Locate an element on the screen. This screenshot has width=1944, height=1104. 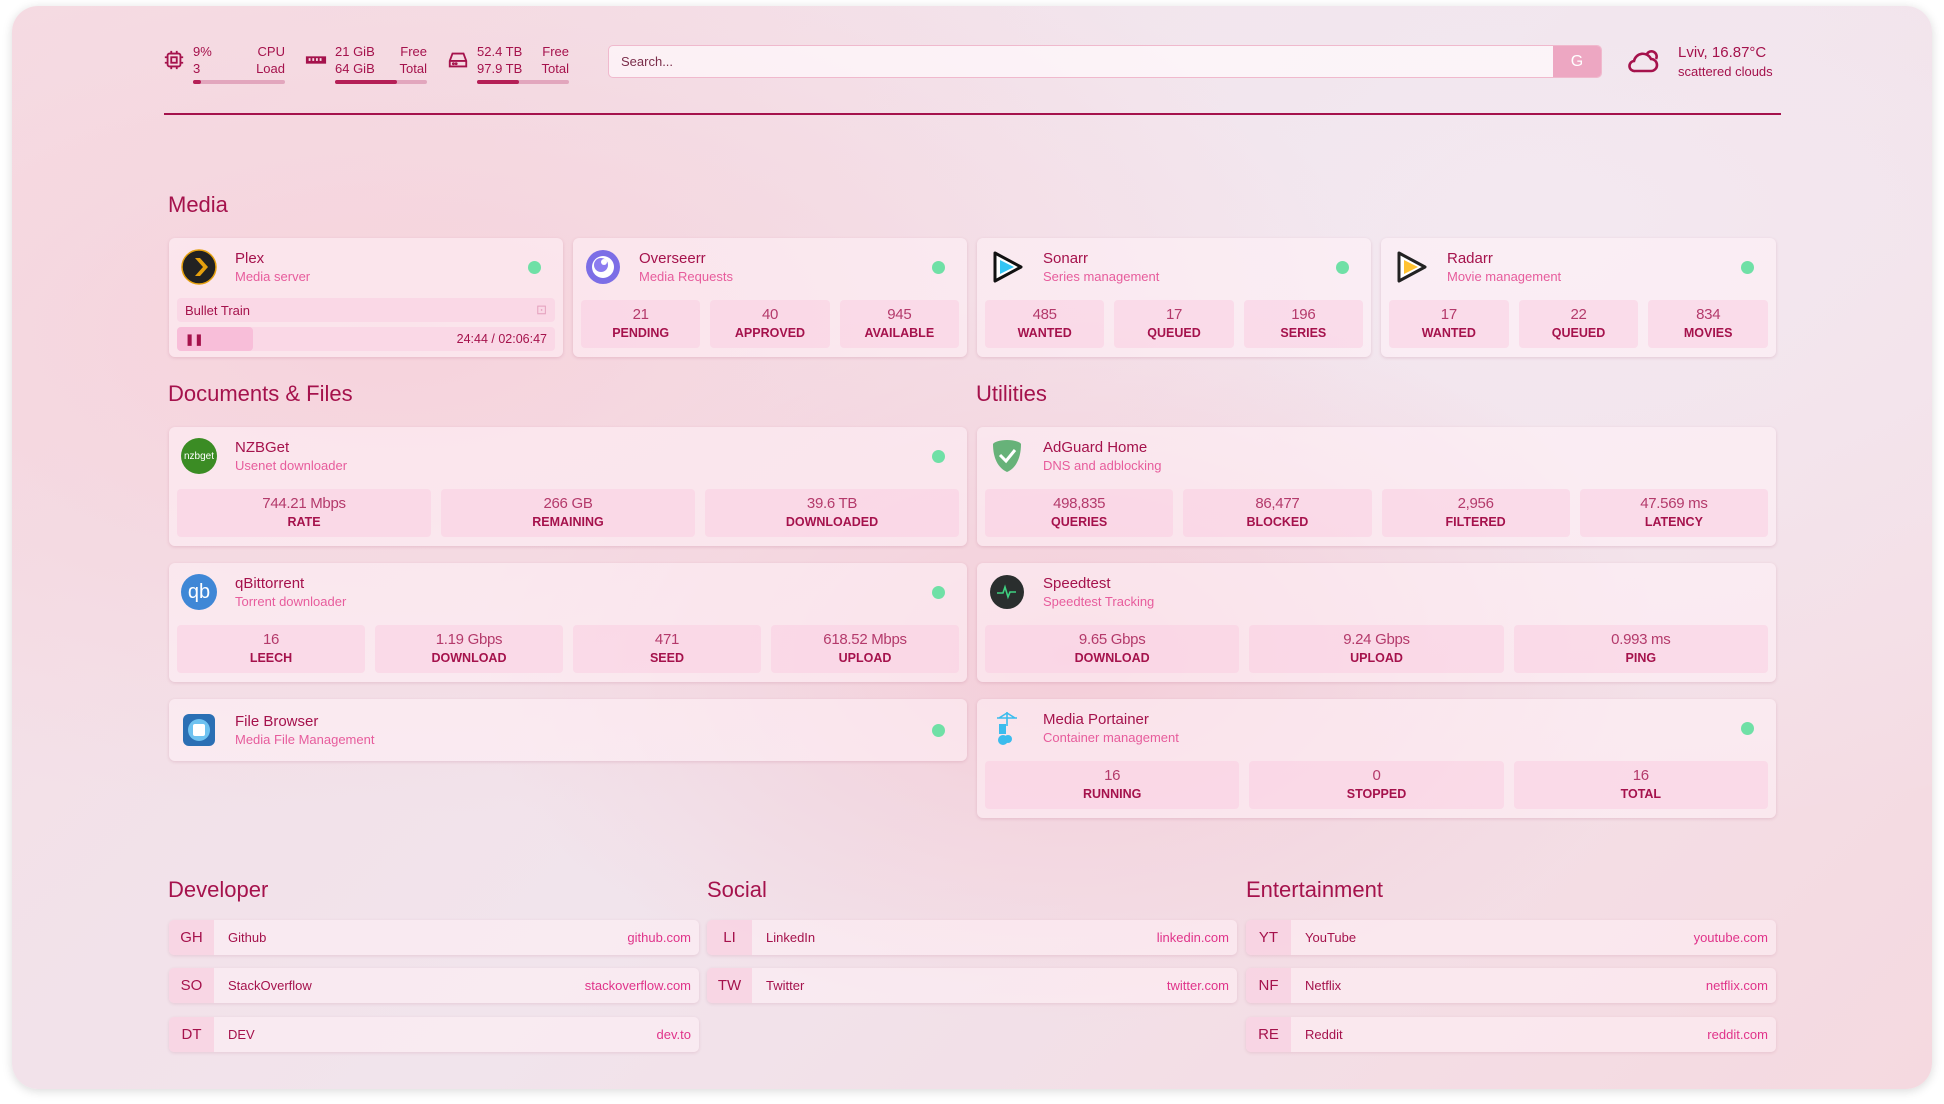
stat-value: 21 is located at coordinates (640, 314).